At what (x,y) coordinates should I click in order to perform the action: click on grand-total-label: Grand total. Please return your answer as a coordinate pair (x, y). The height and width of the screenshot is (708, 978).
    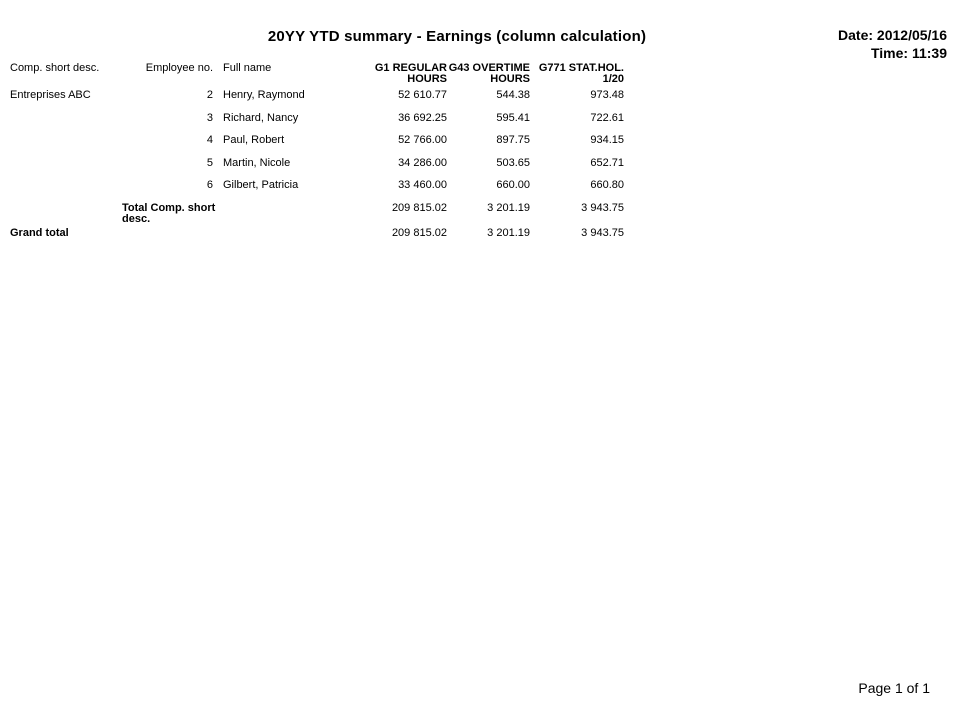
    Looking at the image, I should click on (39, 232).